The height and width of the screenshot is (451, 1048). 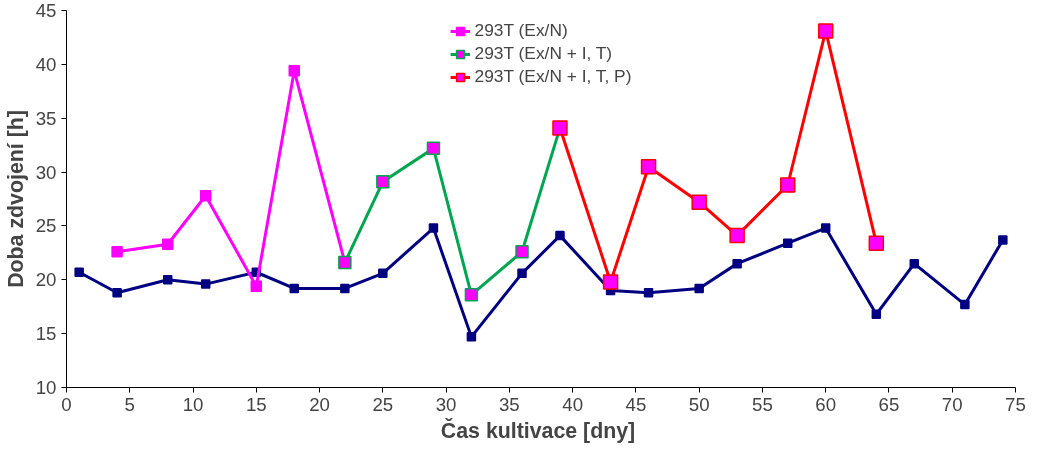 I want to click on y-tick-label: 30, so click(x=46, y=172).